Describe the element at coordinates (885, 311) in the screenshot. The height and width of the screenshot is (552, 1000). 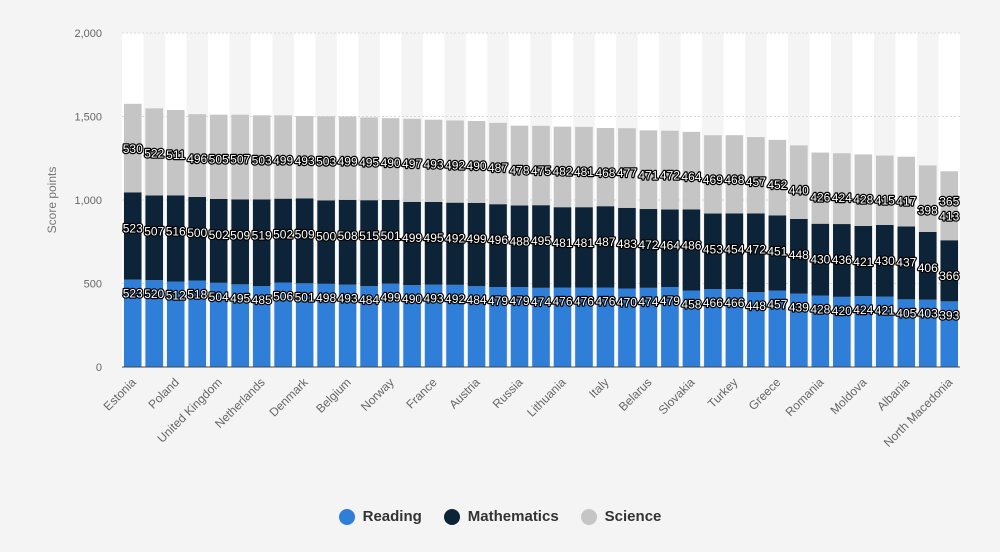
I see `data-label: 421` at that location.